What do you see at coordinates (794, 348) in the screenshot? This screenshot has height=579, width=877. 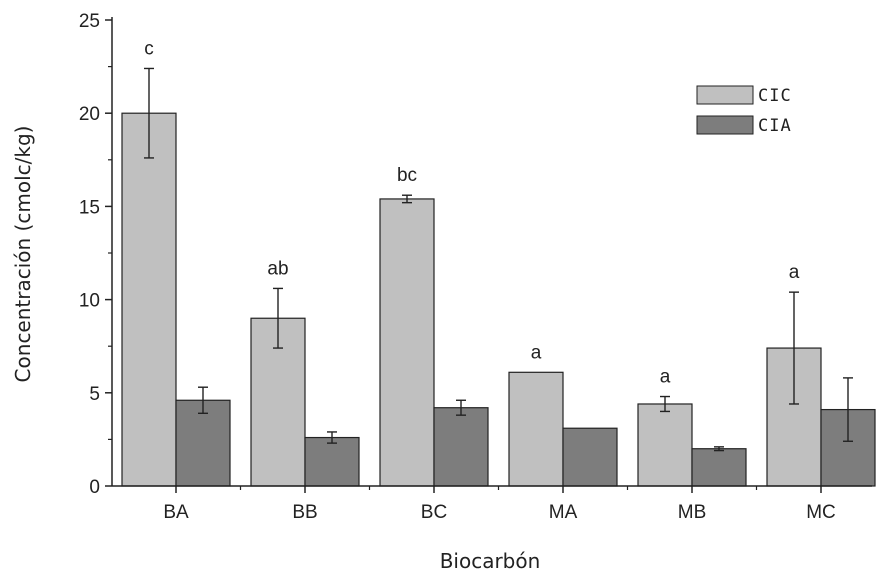 I see `error-bar-cic-mc` at bounding box center [794, 348].